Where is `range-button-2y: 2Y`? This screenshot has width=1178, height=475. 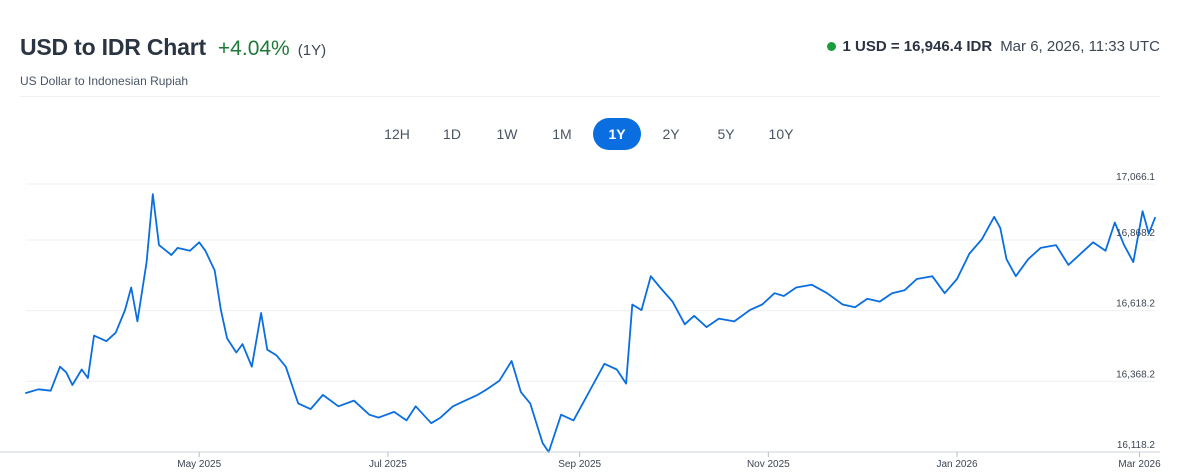 range-button-2y: 2Y is located at coordinates (671, 134).